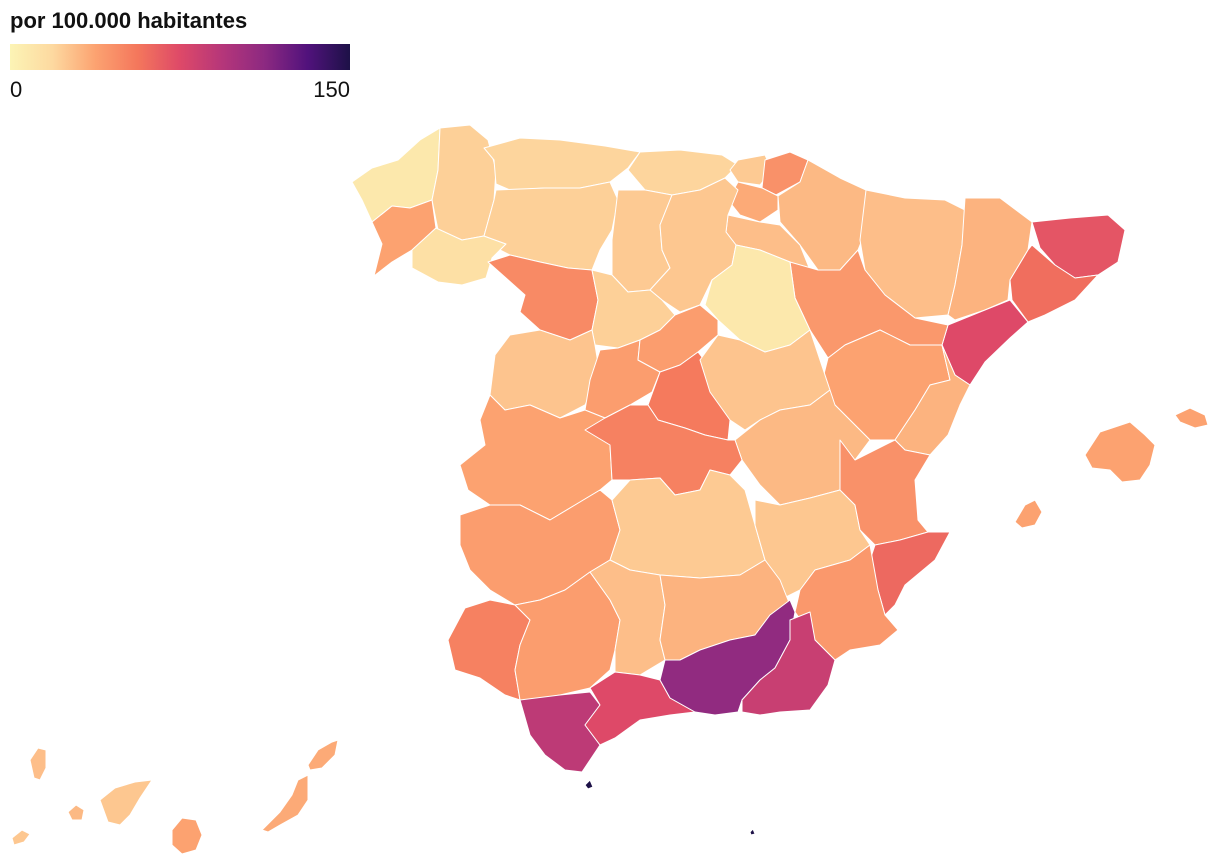  Describe the element at coordinates (869, 304) in the screenshot. I see `region-zaragoza` at that location.